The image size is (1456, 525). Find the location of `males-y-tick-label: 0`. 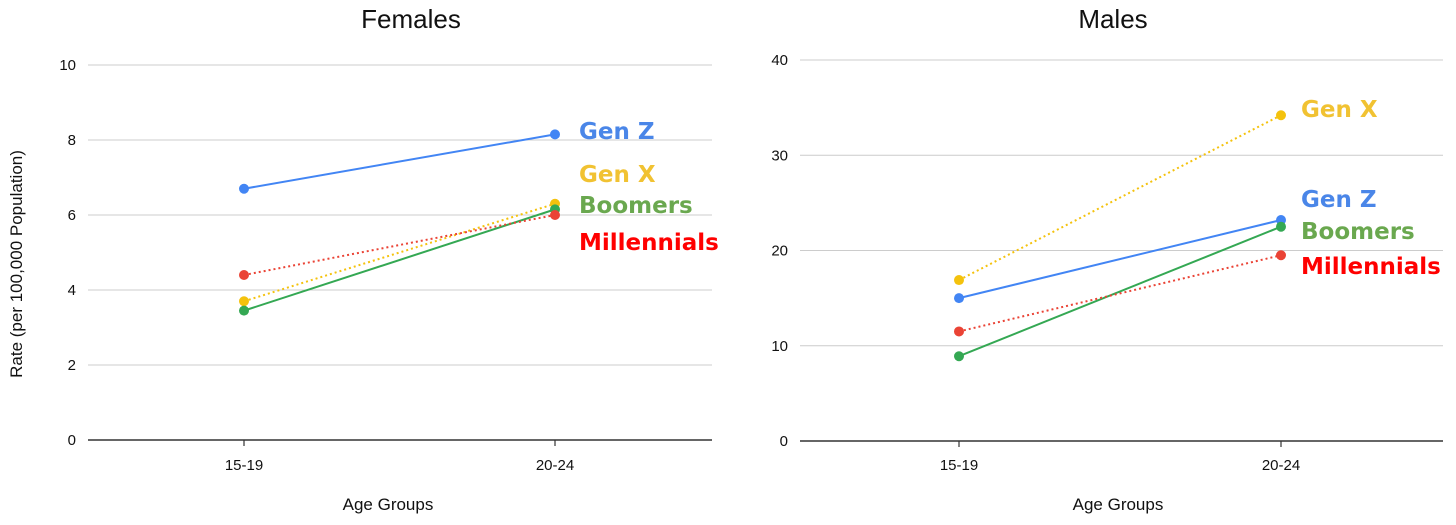

males-y-tick-label: 0 is located at coordinates (784, 441).